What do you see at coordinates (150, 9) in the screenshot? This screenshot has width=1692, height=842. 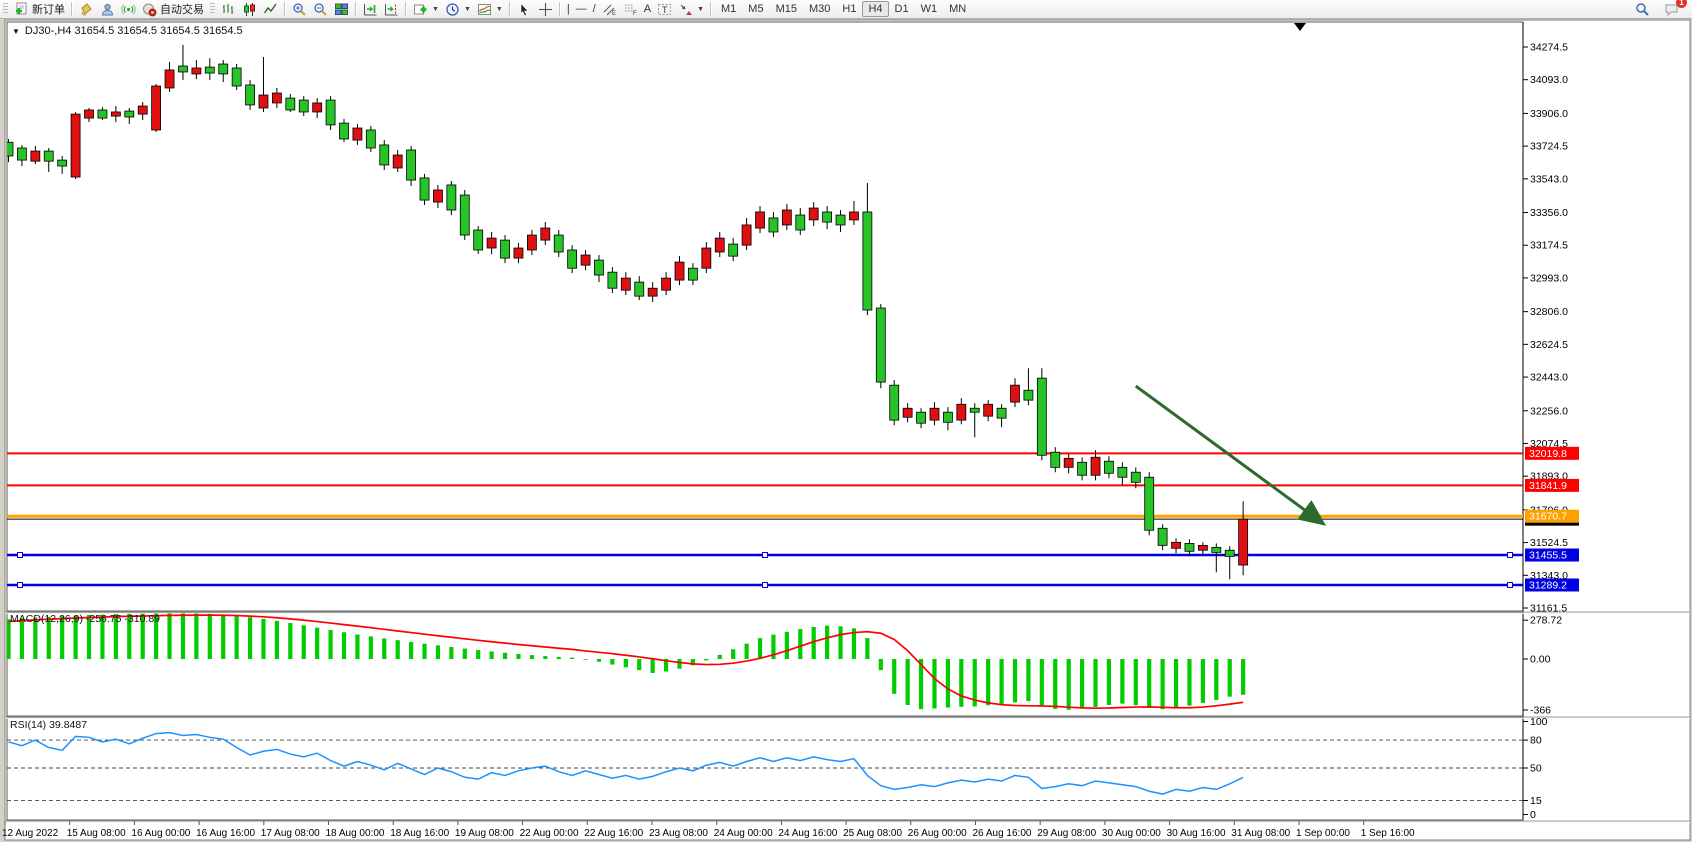 I see `autotrade-icon` at bounding box center [150, 9].